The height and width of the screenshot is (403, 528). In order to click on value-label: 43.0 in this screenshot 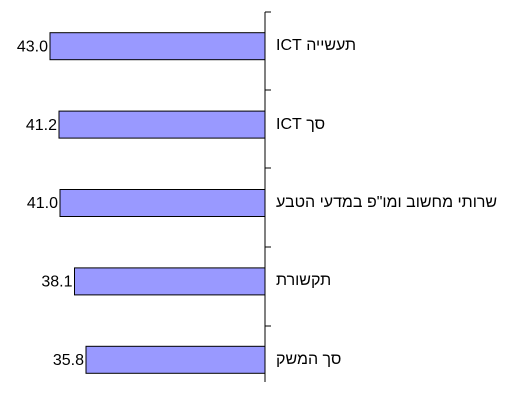, I will do `click(32, 46)`.